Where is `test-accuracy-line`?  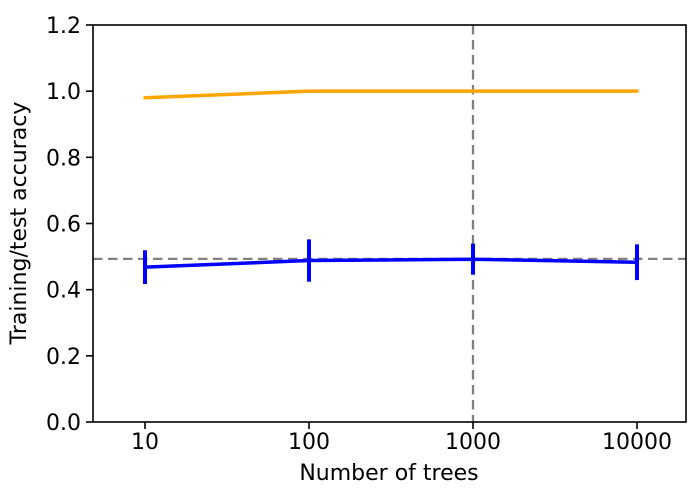
test-accuracy-line is located at coordinates (391, 263).